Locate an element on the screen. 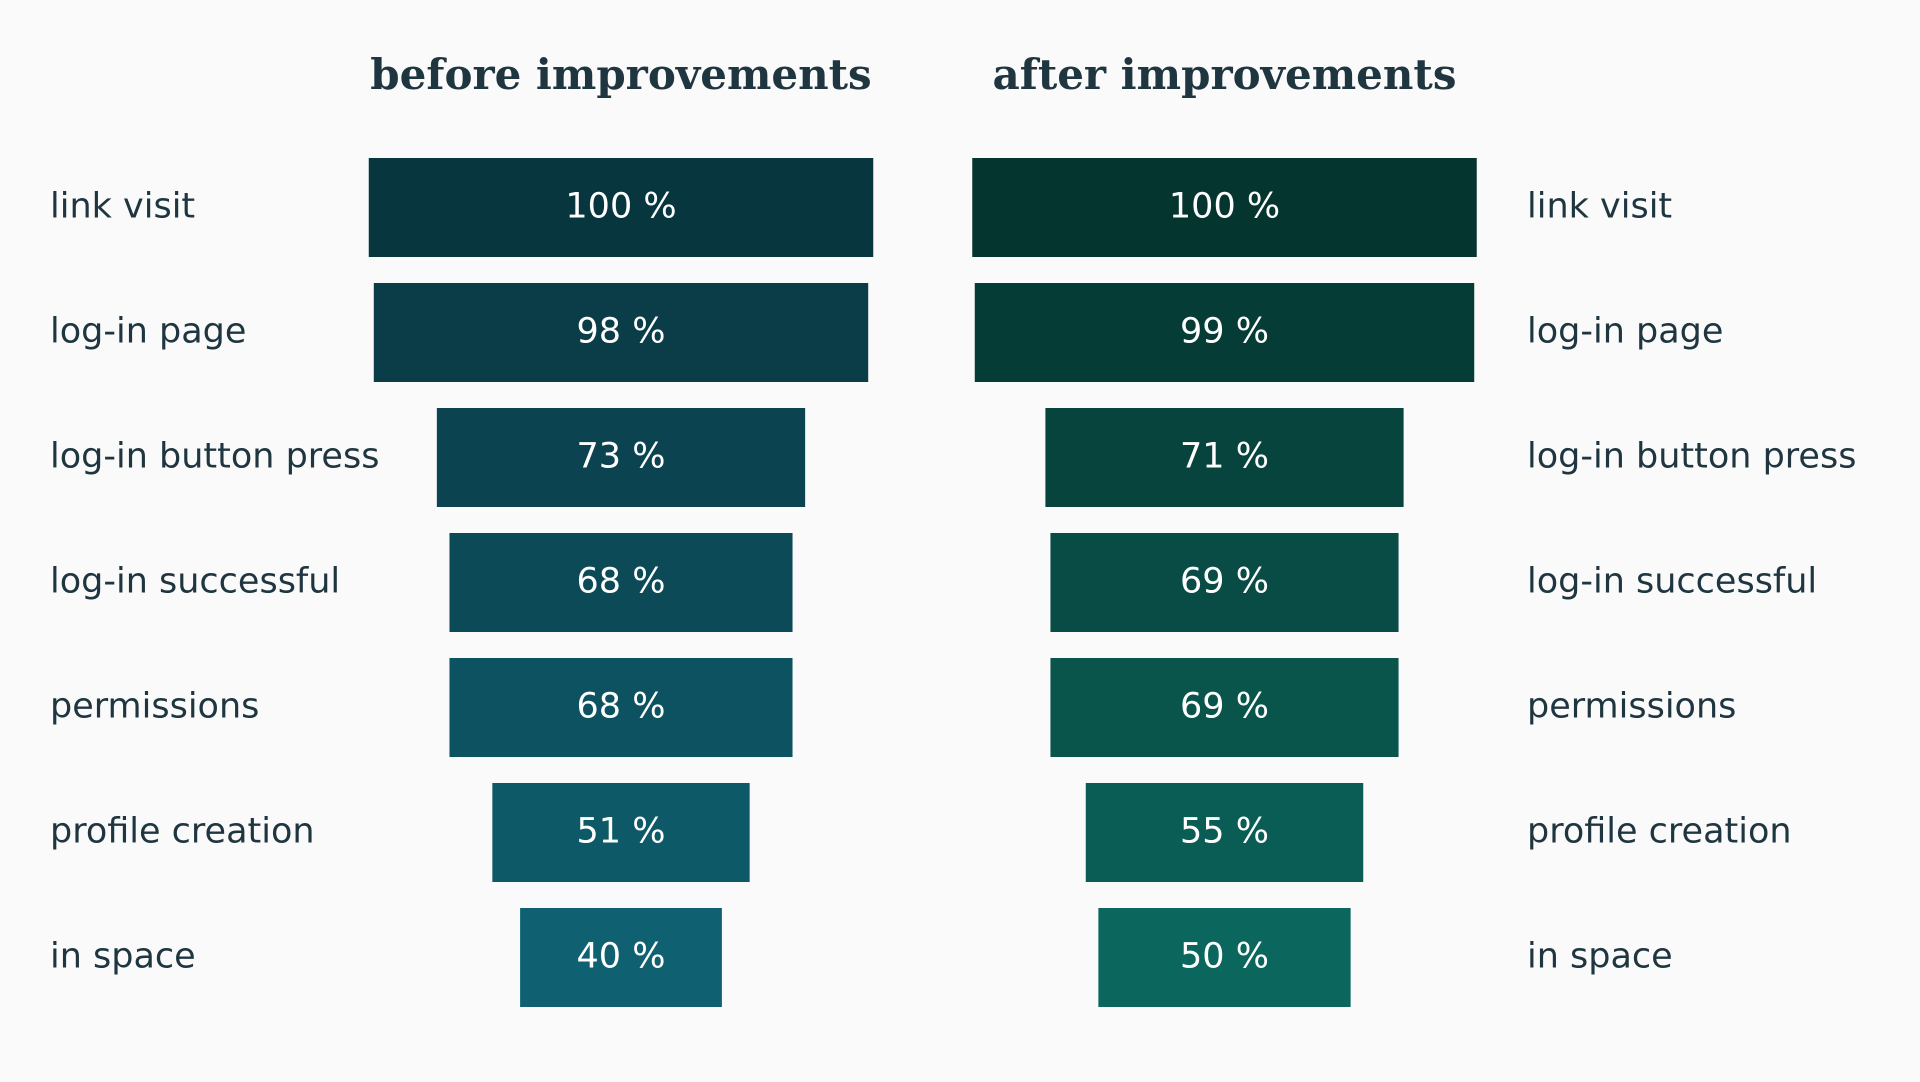 Image resolution: width=1920 pixels, height=1082 pixels. value-label: 51 % is located at coordinates (621, 832).